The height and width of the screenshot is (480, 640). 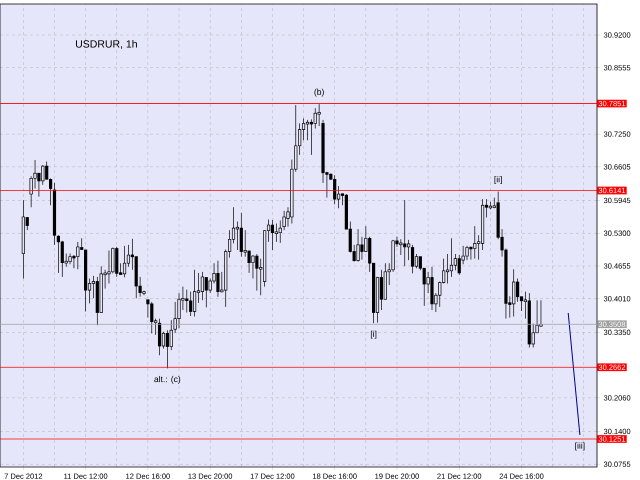 What do you see at coordinates (373, 334) in the screenshot?
I see `annotation: [i]` at bounding box center [373, 334].